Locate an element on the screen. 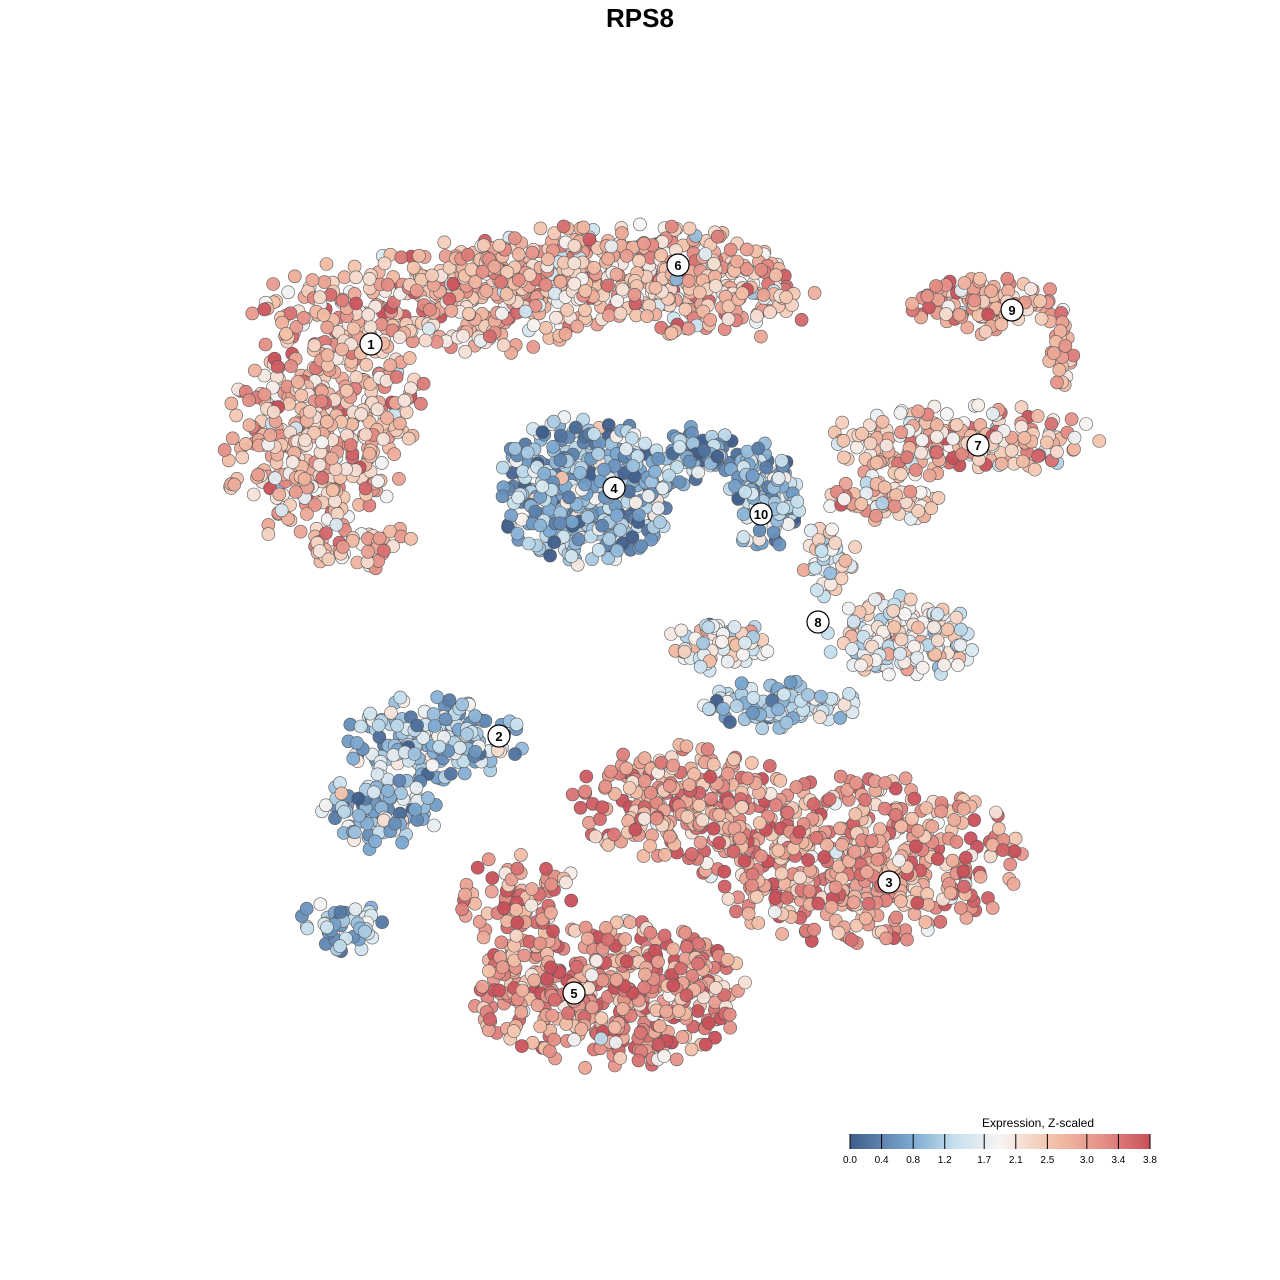  cluster-label-text: 6 is located at coordinates (677, 265).